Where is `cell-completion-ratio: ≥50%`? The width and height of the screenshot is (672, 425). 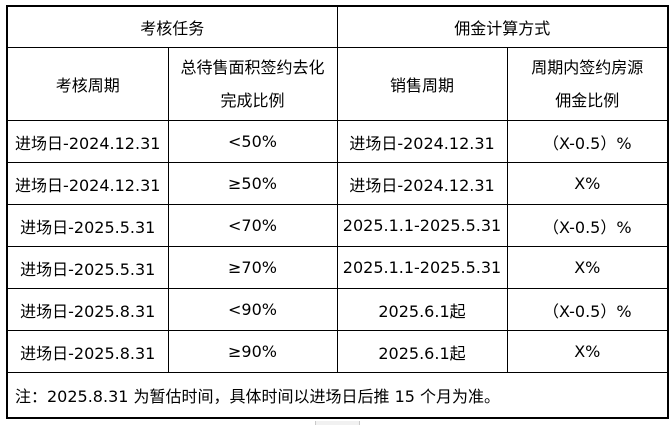 cell-completion-ratio: ≥50% is located at coordinates (252, 183).